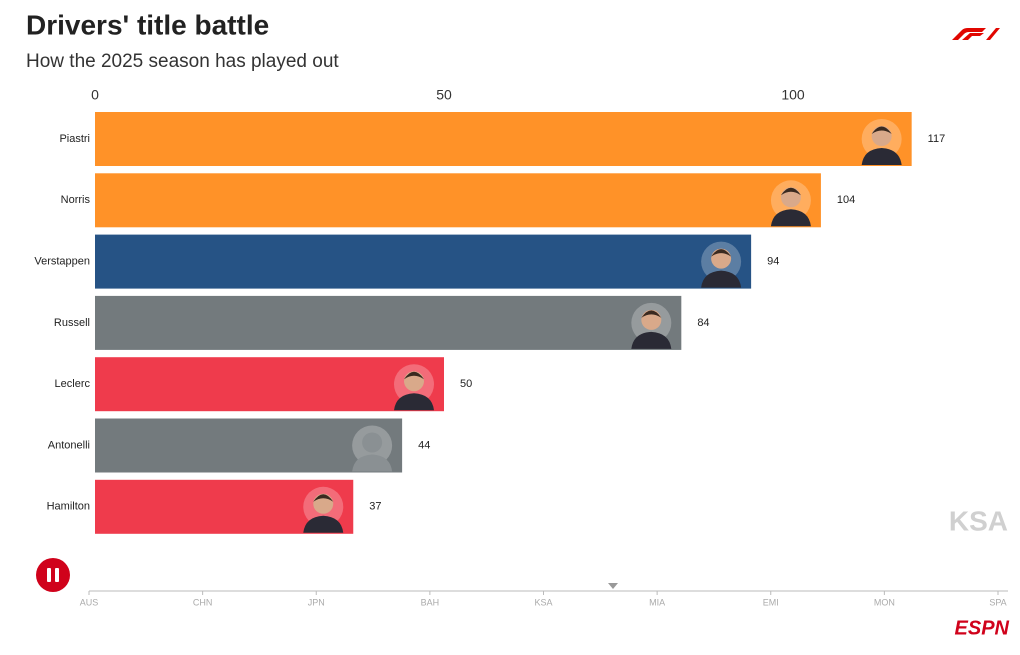 The image size is (1020, 655). Describe the element at coordinates (543, 602) in the screenshot. I see `timeline-label: KSA` at that location.